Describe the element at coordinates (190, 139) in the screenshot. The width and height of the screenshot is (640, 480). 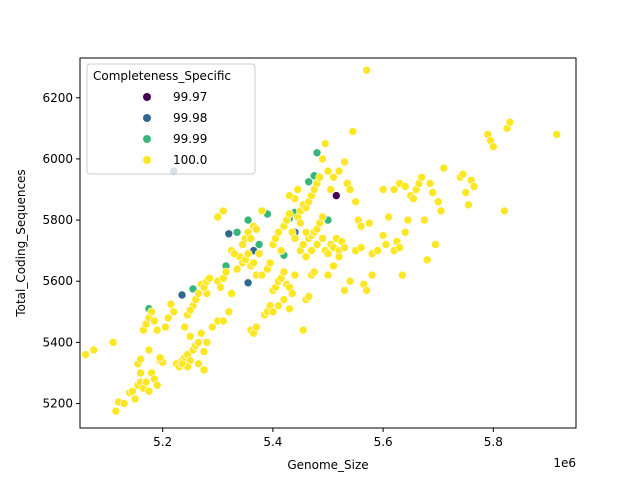
I see `legend-label-2: 99.99` at that location.